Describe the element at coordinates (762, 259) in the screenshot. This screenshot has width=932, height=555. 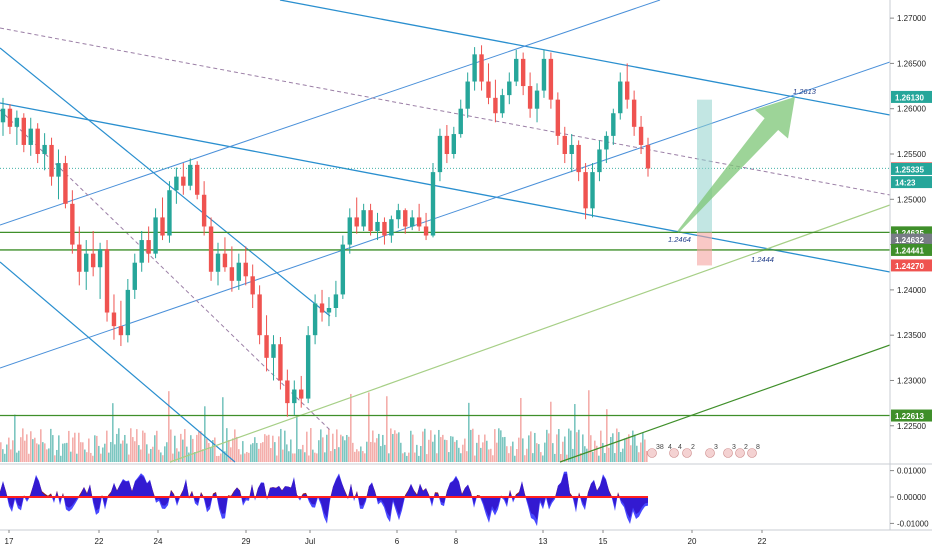
I see `price-annotation: 1.2444` at that location.